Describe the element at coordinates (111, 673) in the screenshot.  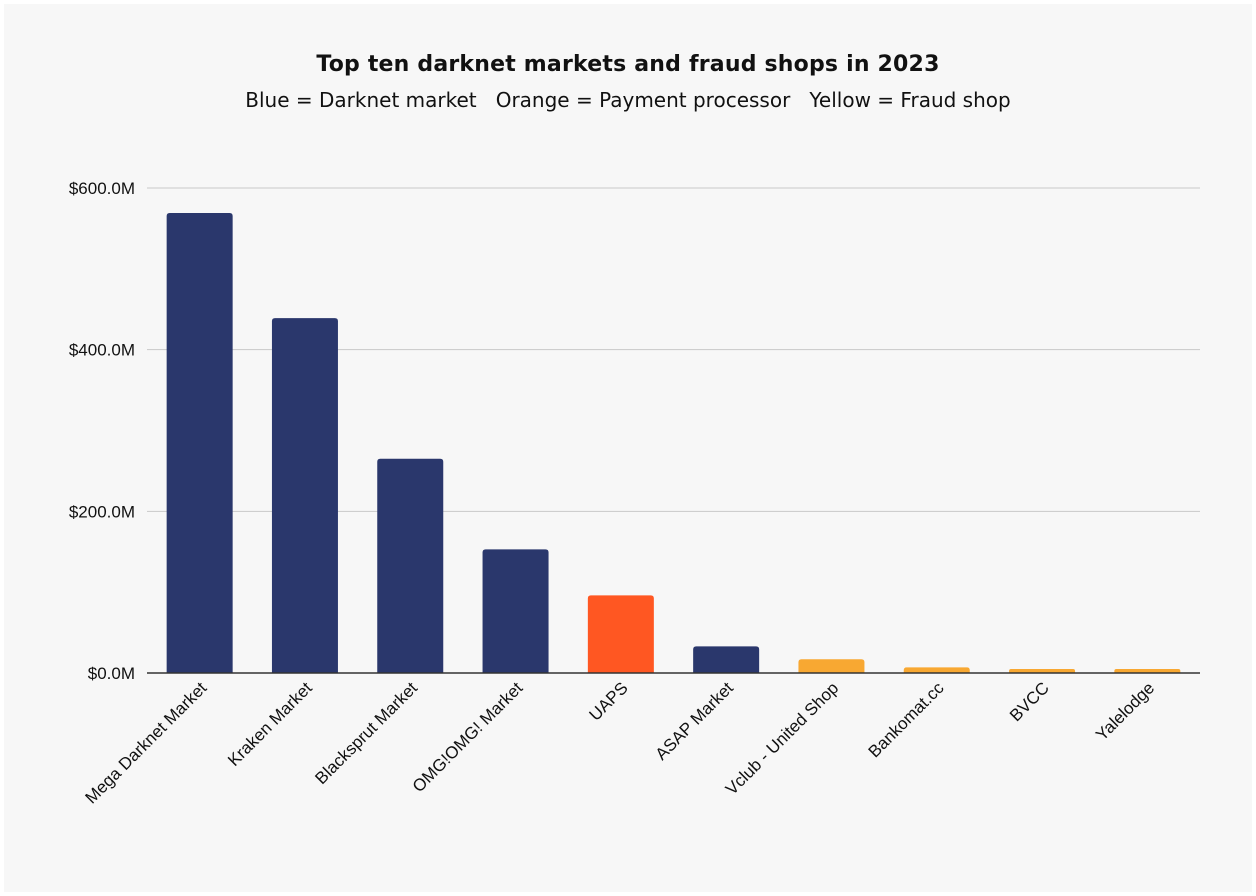
I see `y-tick-label: $0.0M` at that location.